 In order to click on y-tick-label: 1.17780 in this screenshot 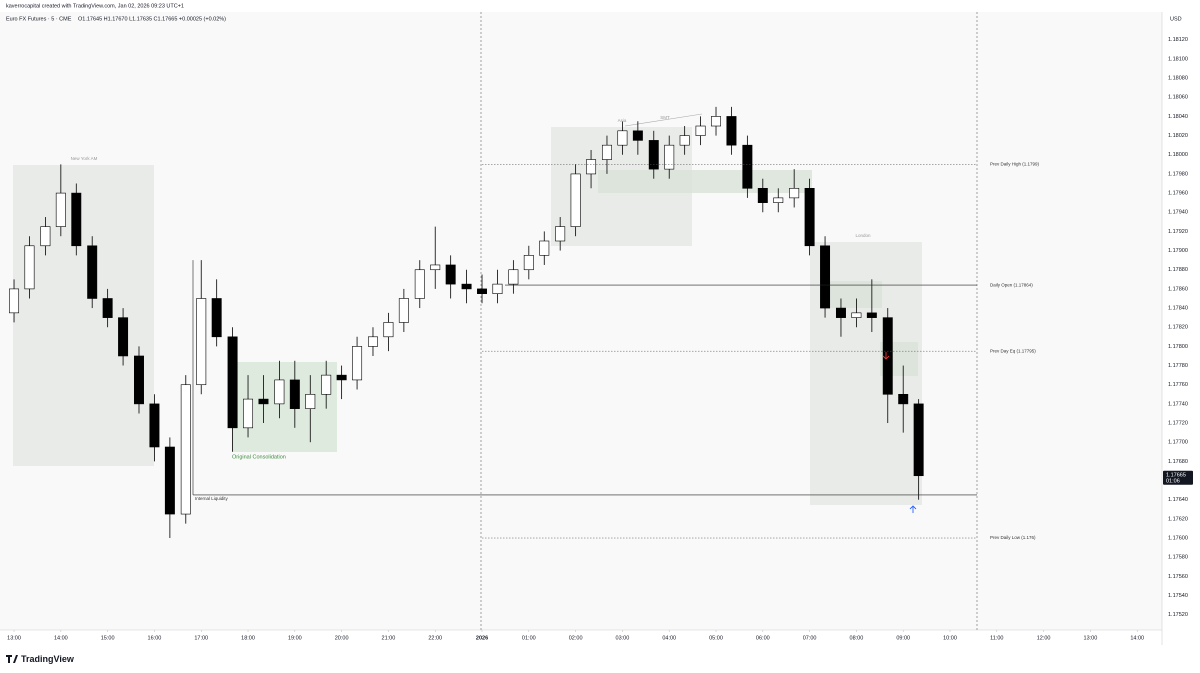, I will do `click(1178, 366)`.